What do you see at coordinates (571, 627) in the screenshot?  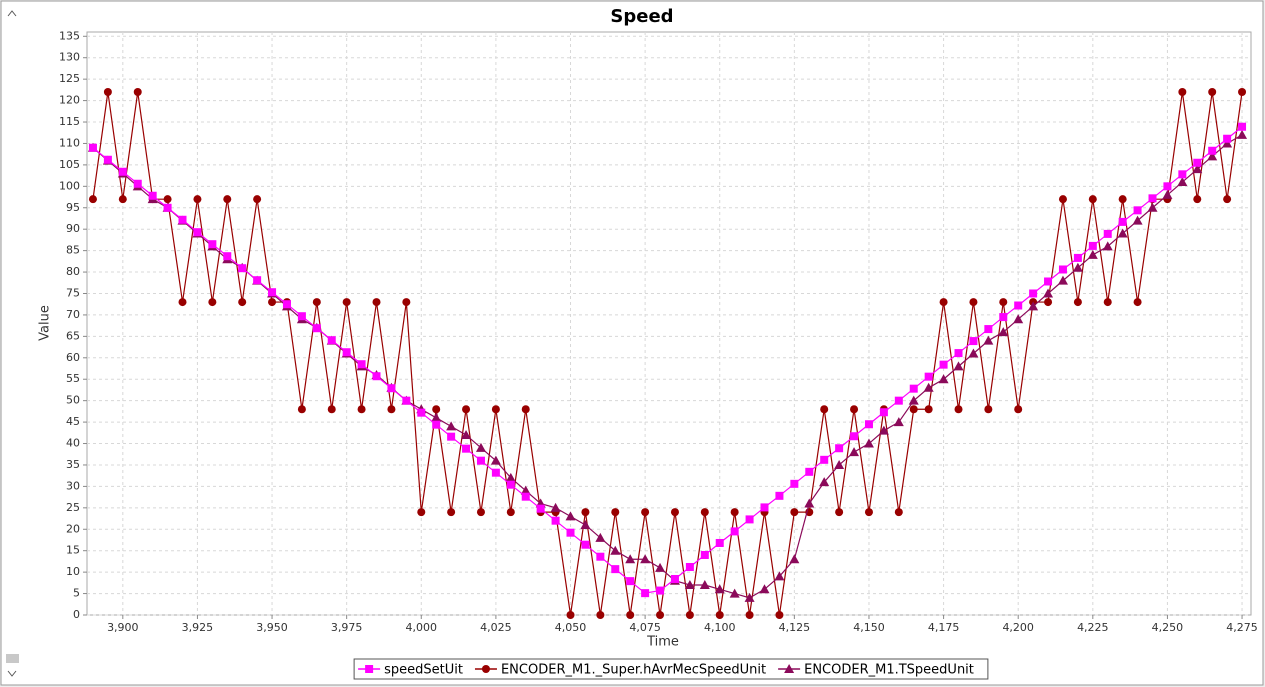 I see `x-tick-label: 4,050` at bounding box center [571, 627].